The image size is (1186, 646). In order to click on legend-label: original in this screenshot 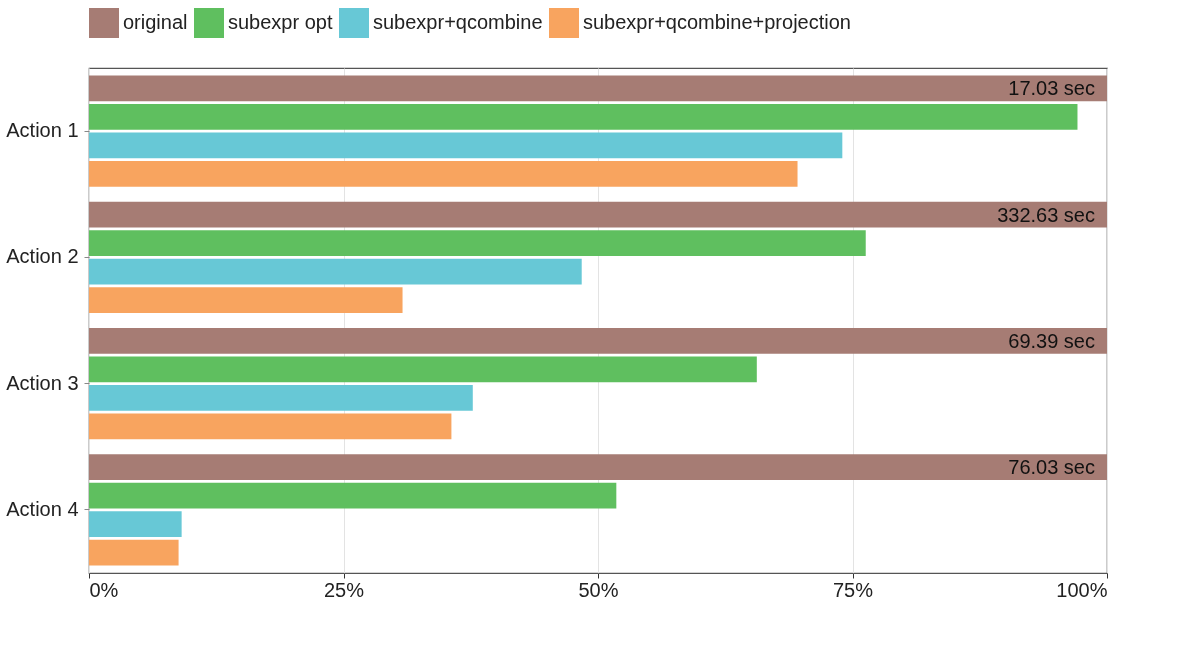, I will do `click(155, 22)`.